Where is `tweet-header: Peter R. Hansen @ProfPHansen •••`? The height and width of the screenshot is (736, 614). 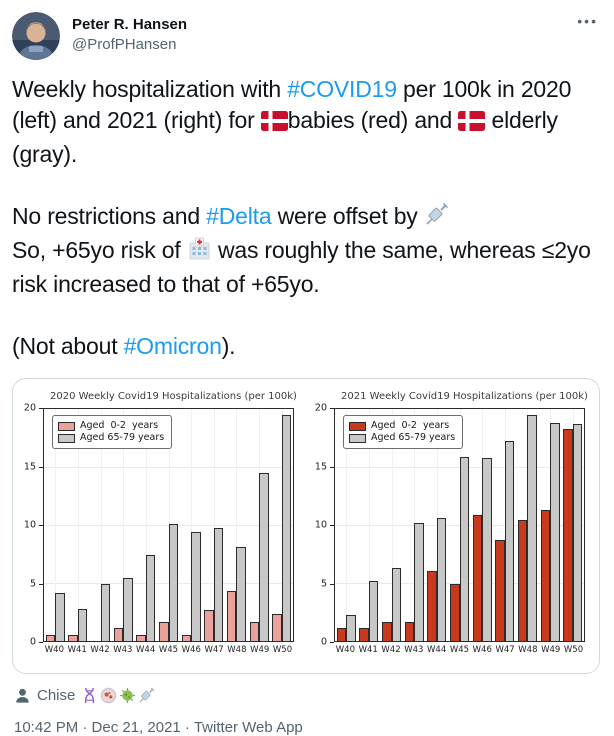
tweet-header: Peter R. Hansen @ProfPHansen ••• is located at coordinates (306, 36).